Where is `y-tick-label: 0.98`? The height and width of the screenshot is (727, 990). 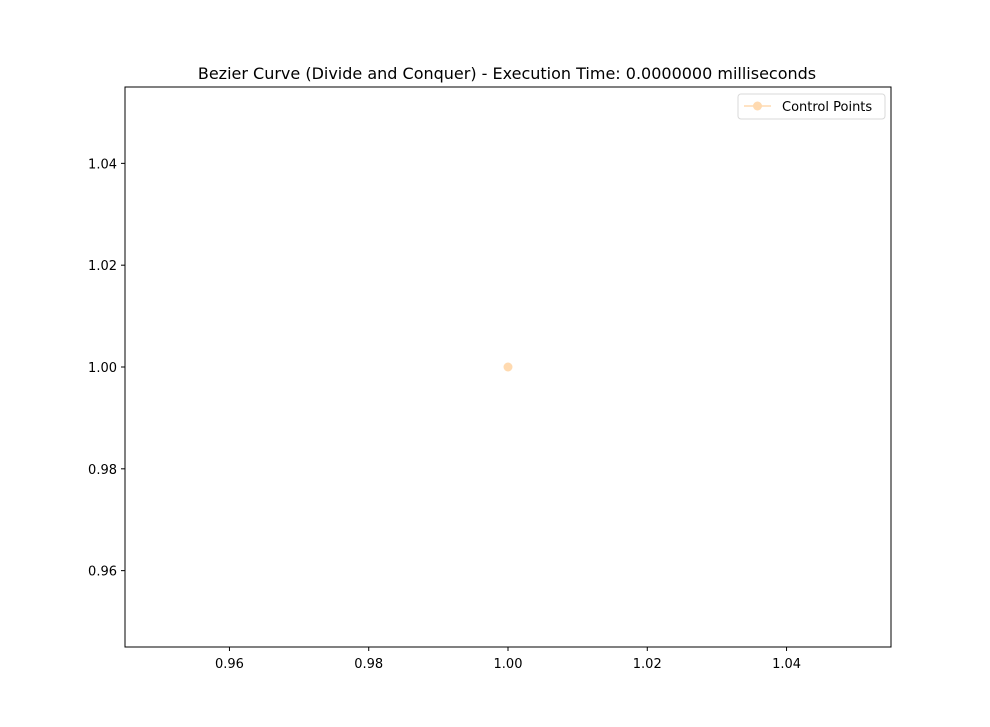 y-tick-label: 0.98 is located at coordinates (102, 470).